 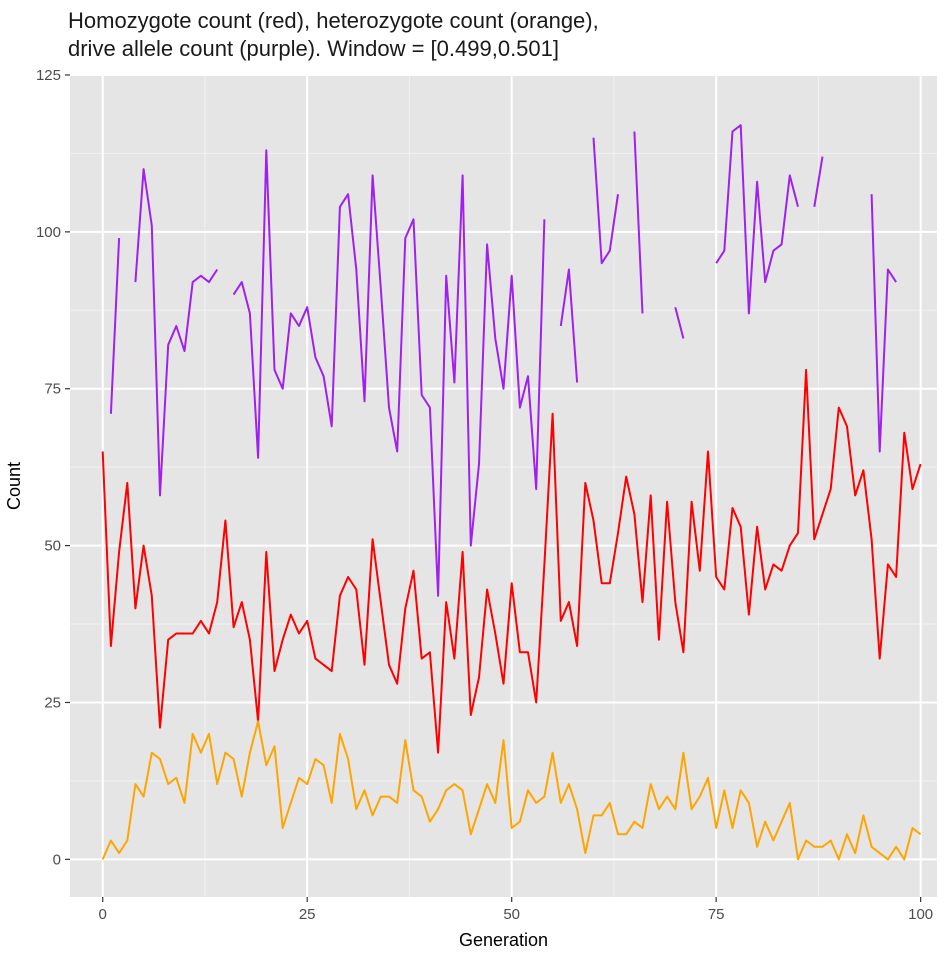 I want to click on x-tick-label: 50, so click(x=511, y=914).